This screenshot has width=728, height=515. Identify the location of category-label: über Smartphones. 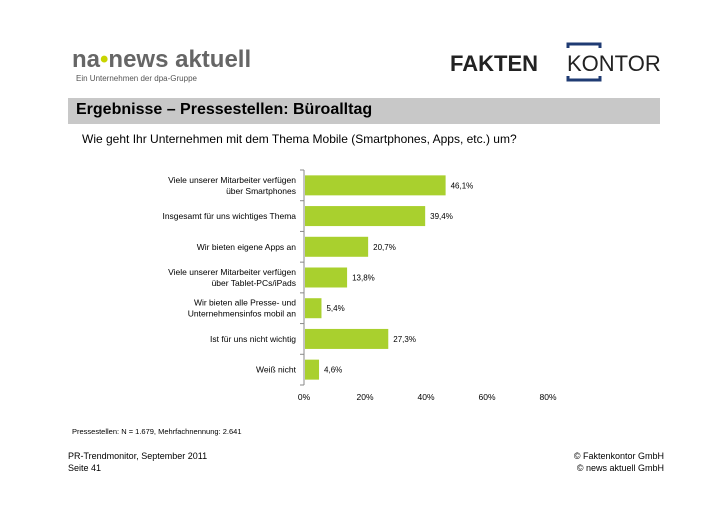
(261, 191).